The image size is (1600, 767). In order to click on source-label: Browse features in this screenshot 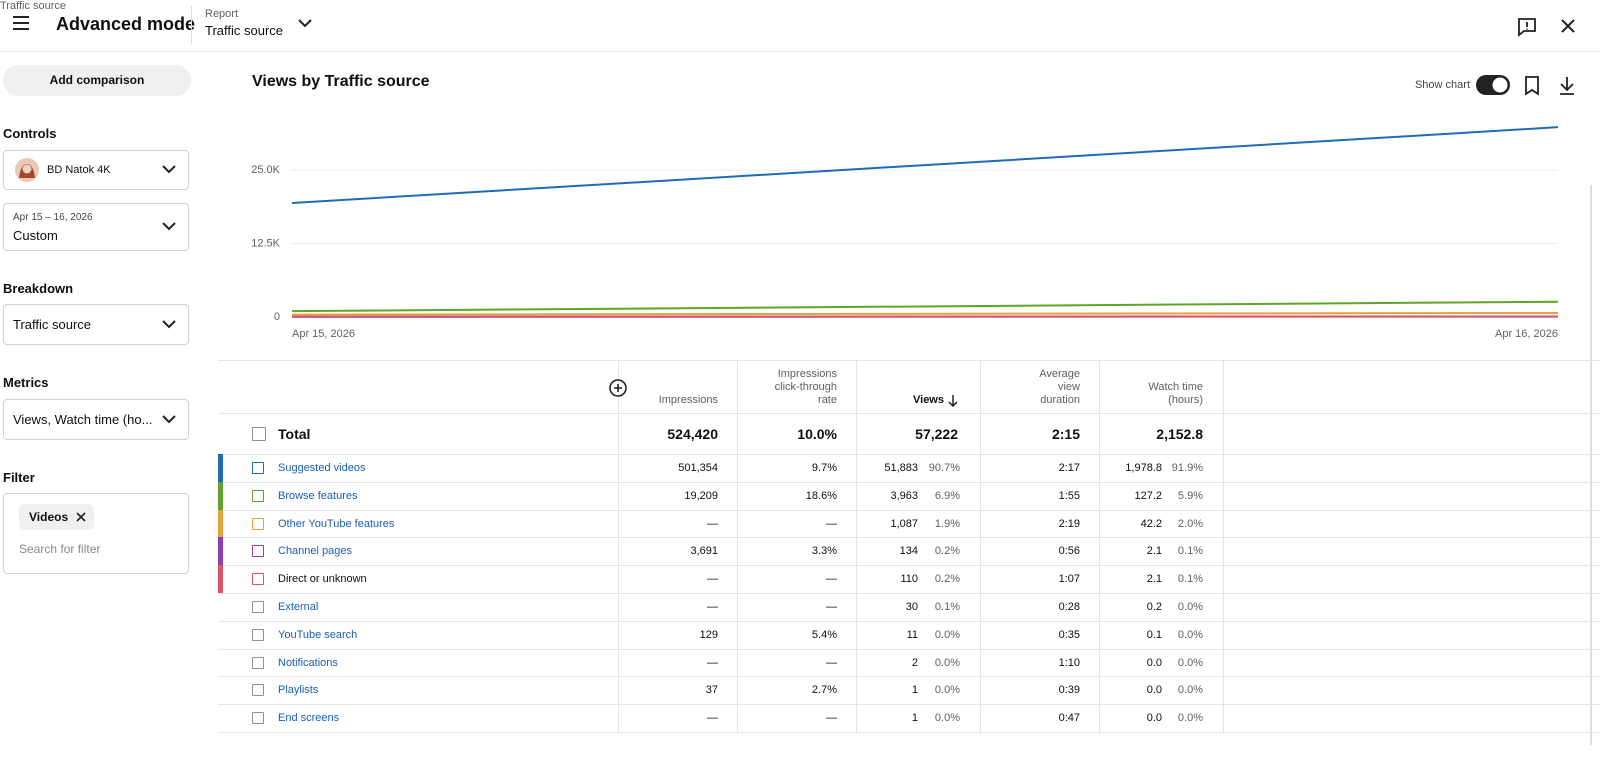, I will do `click(318, 495)`.